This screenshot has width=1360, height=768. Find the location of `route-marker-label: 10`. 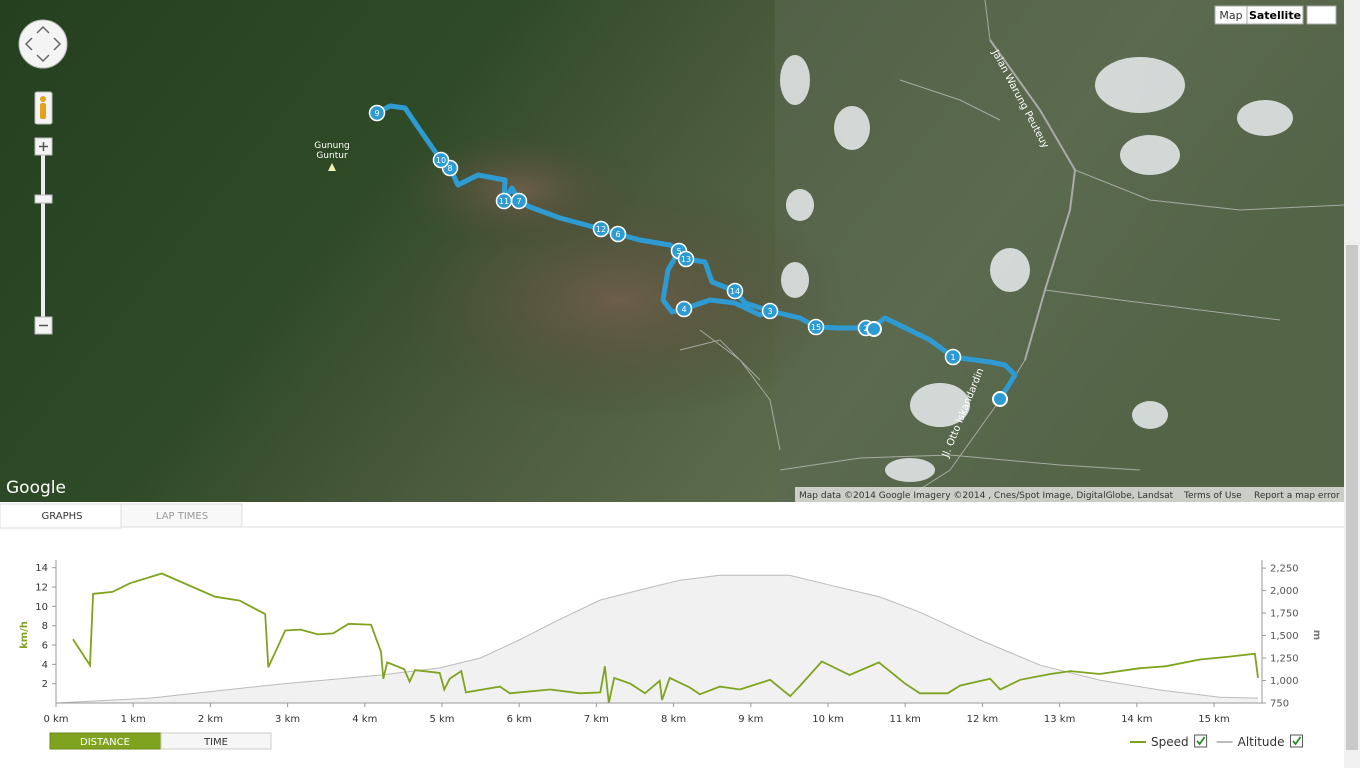

route-marker-label: 10 is located at coordinates (441, 160).